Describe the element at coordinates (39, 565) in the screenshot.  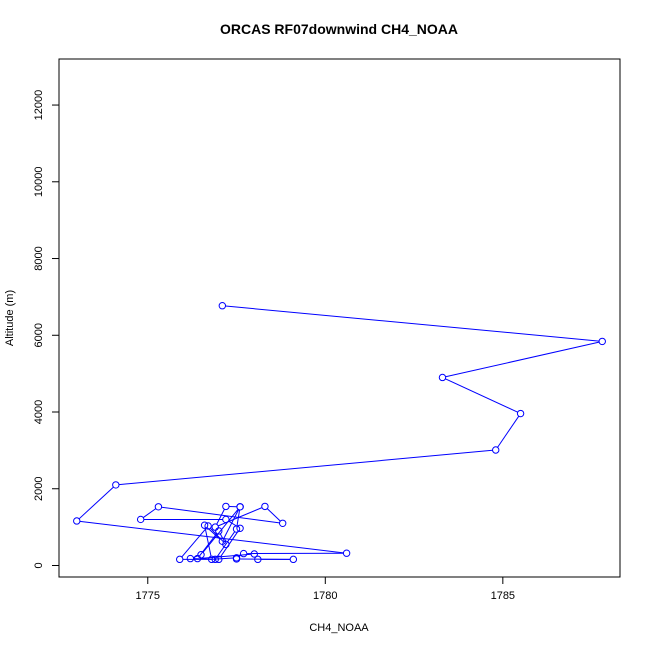
I see `y-tick-label: 0` at that location.